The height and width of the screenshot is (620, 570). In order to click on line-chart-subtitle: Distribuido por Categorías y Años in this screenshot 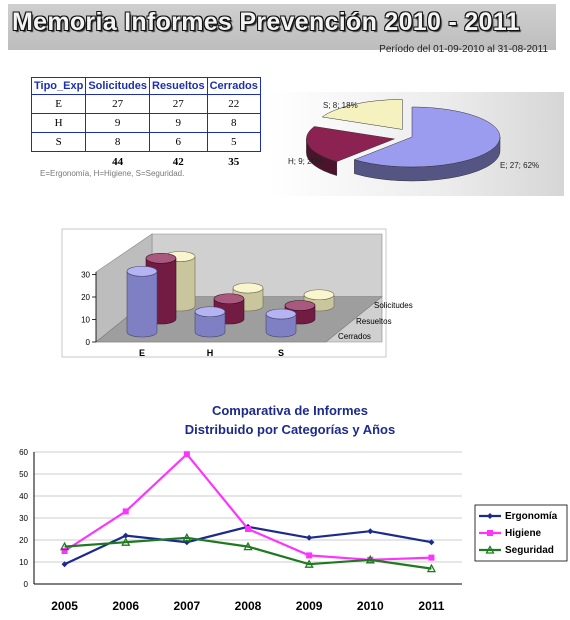, I will do `click(290, 429)`.